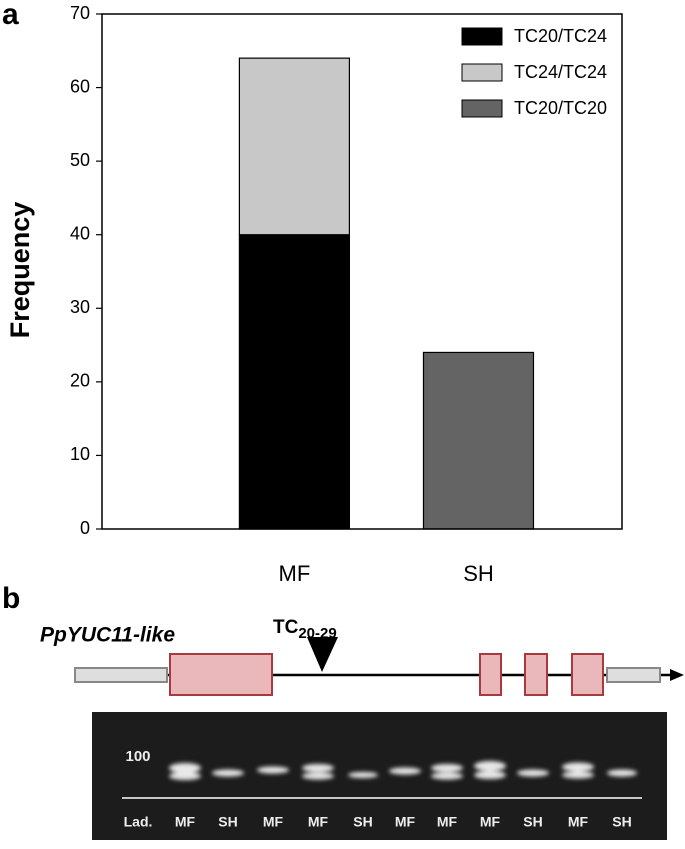 The height and width of the screenshot is (849, 685). I want to click on legend-label: TC20/TC20, so click(560, 108).